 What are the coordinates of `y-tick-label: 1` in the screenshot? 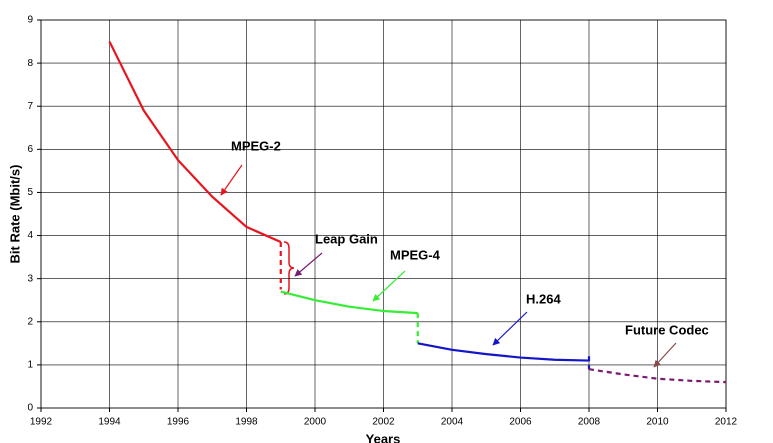 It's located at (30, 365).